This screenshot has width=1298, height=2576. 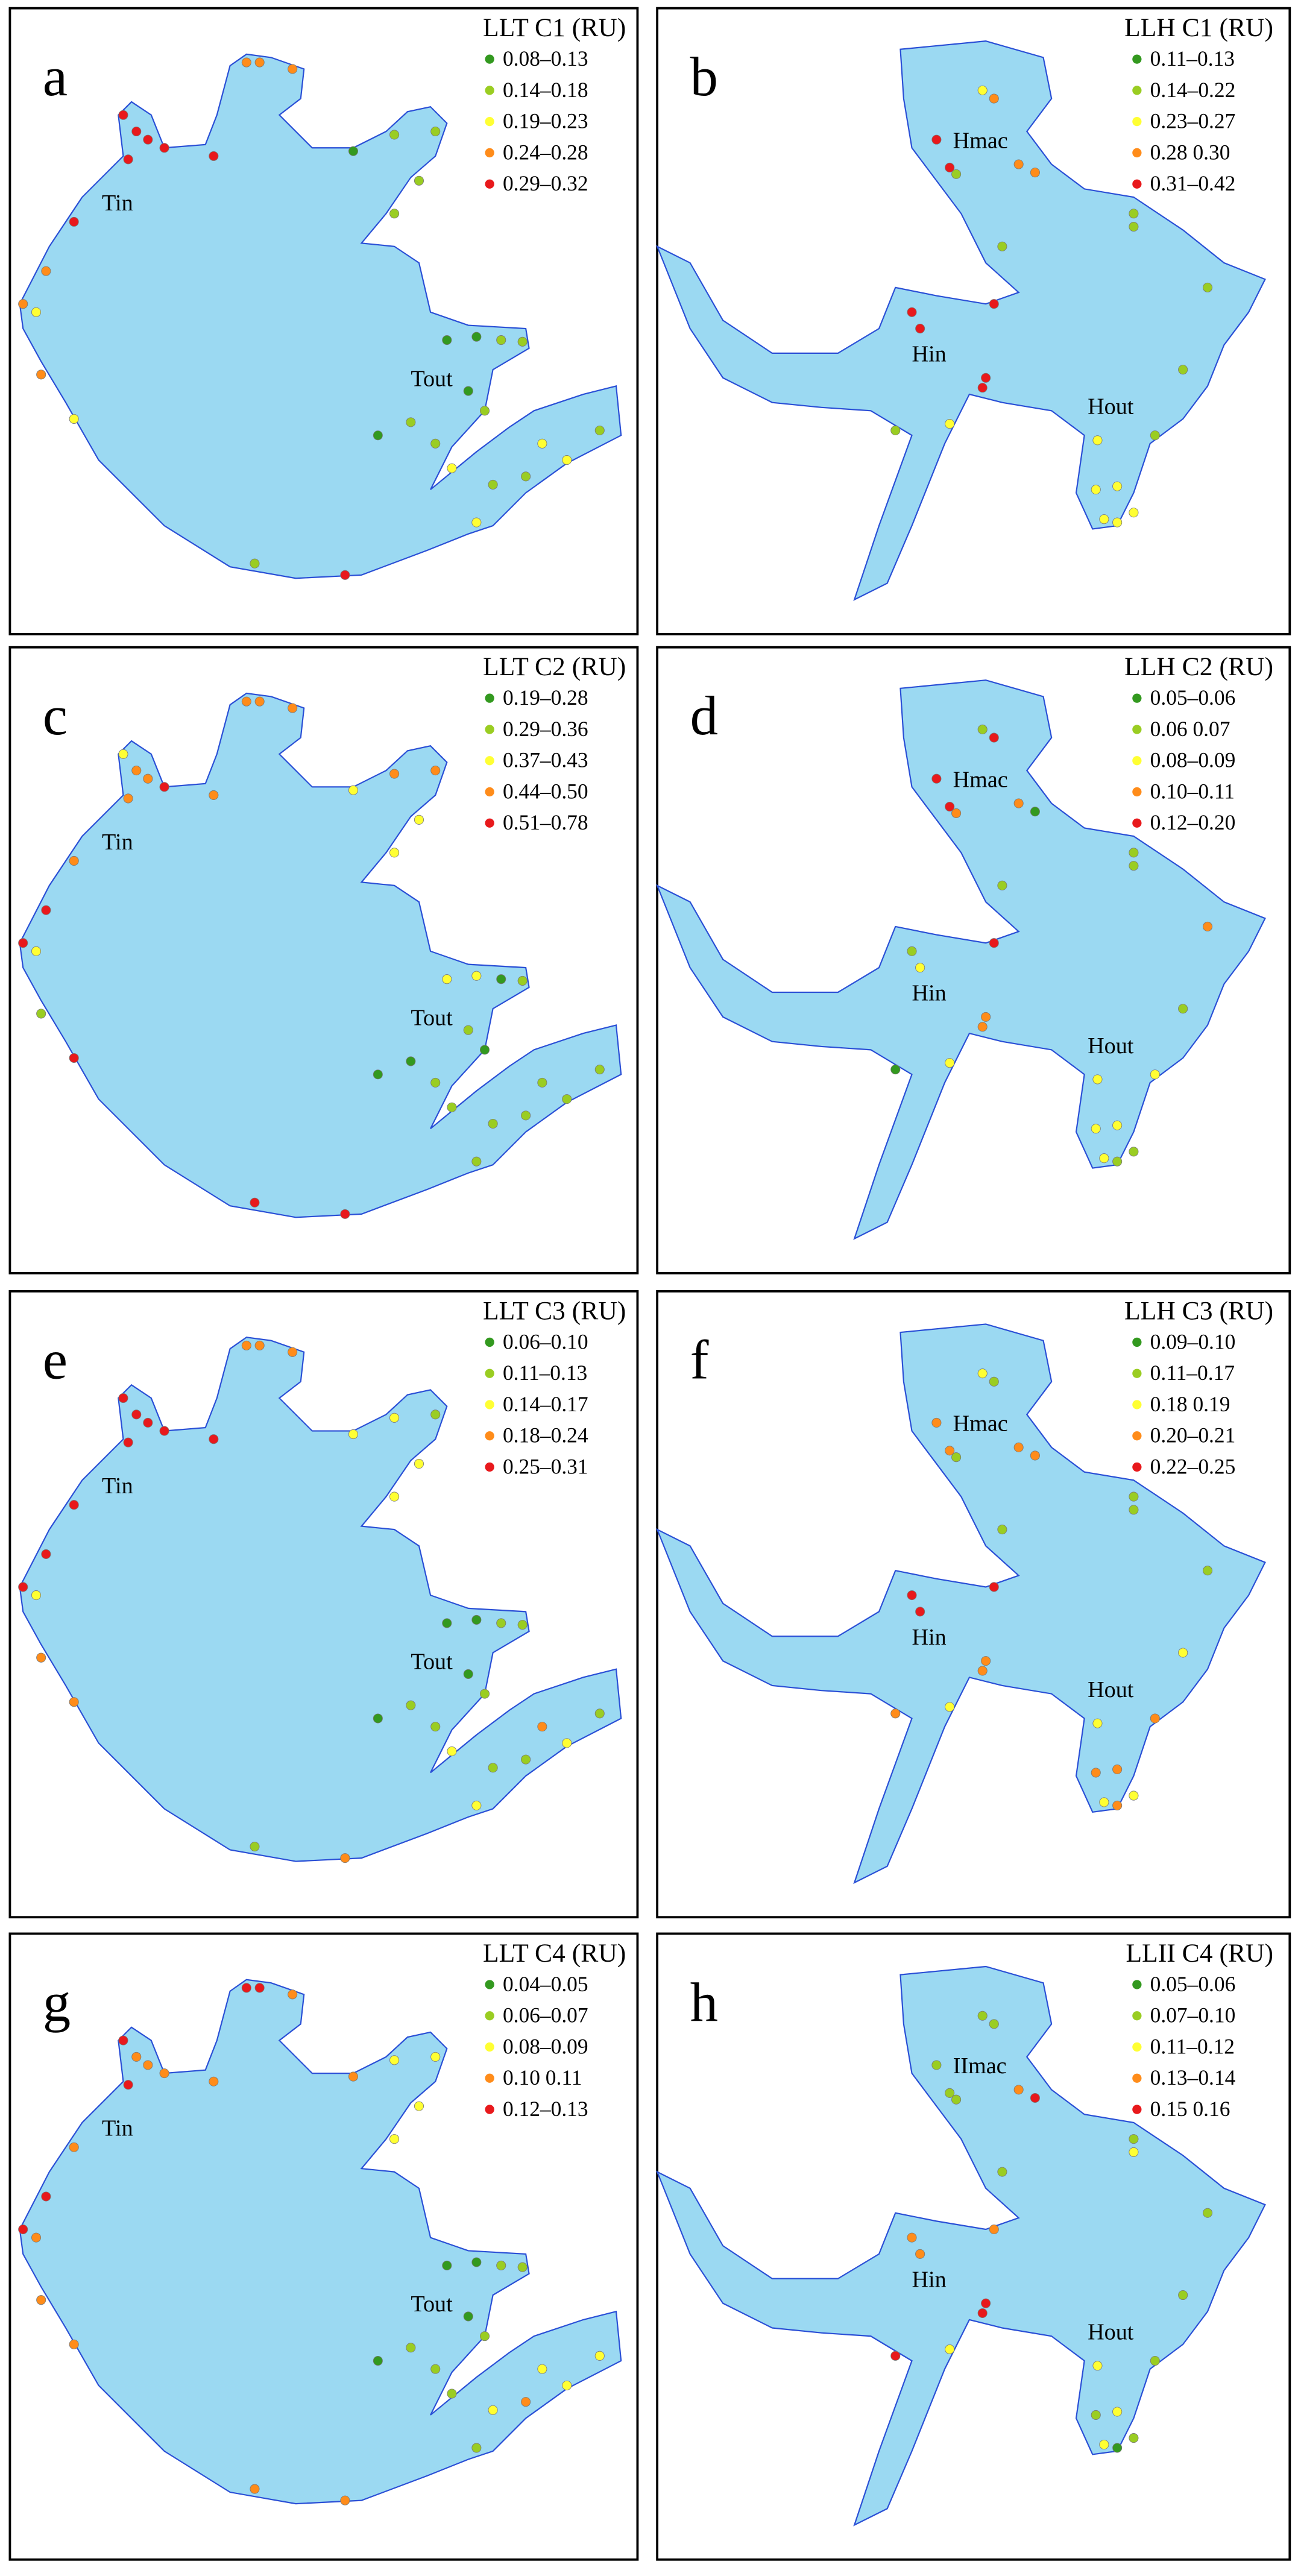 I want to click on legend-title: LLH C2 (RU), so click(x=1198, y=666).